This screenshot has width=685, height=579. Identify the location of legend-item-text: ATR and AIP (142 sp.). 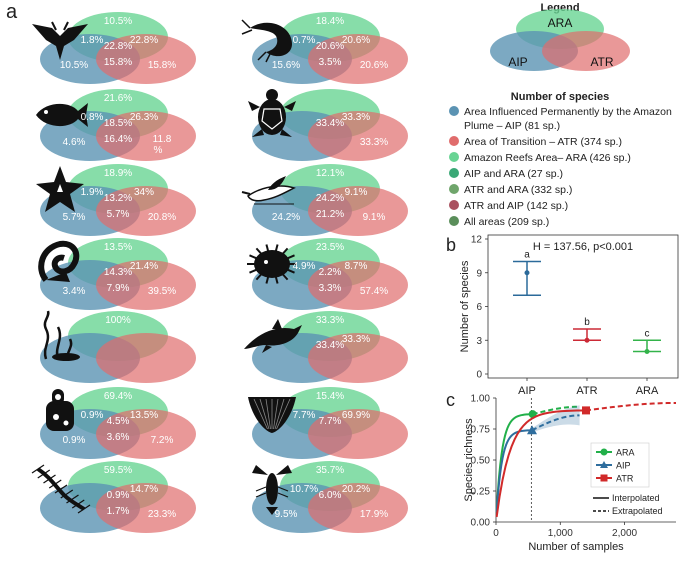
(516, 206).